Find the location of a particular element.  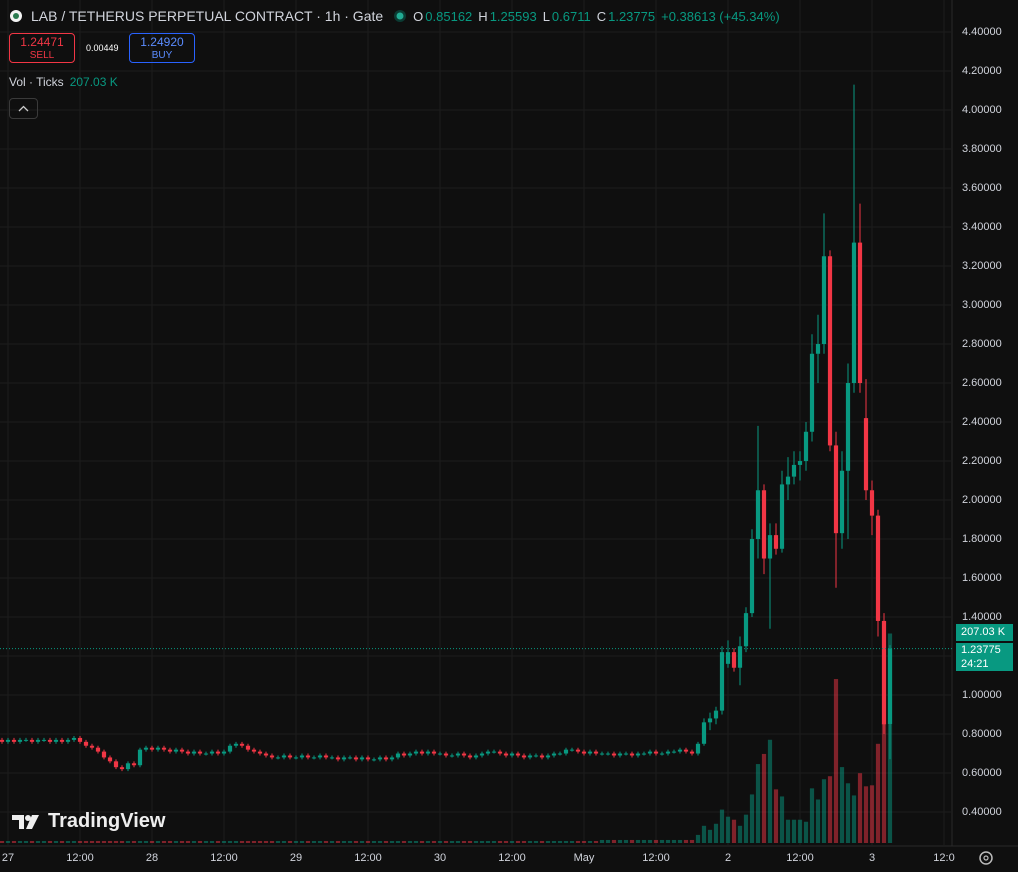

buy-label: BUY is located at coordinates (162, 55).